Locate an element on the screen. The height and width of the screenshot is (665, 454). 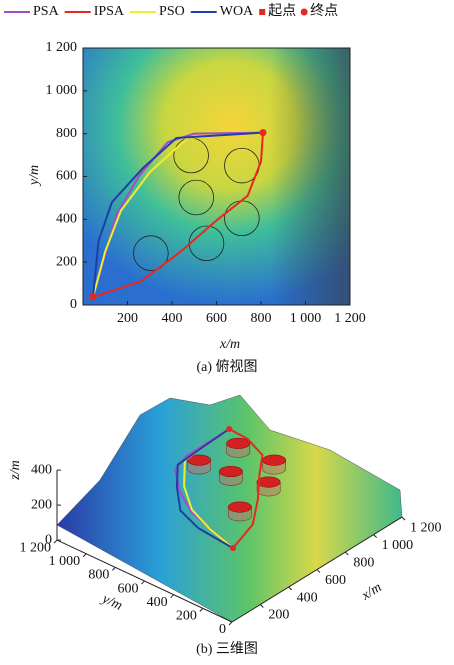
legend-label: PSA is located at coordinates (46, 11).